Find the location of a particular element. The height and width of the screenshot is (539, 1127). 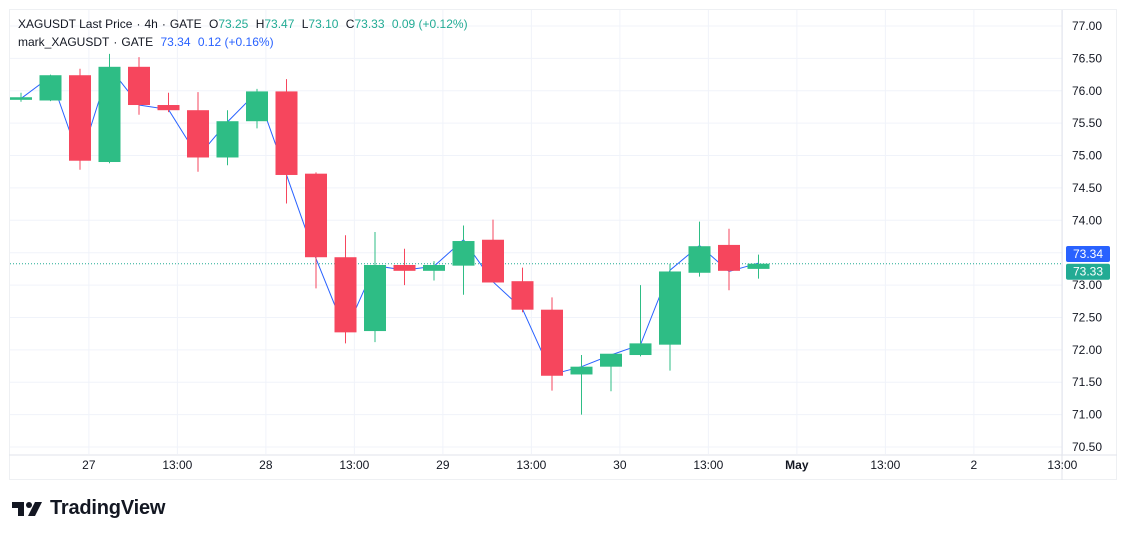

mark-price-badge: 73.34 is located at coordinates (1088, 254).